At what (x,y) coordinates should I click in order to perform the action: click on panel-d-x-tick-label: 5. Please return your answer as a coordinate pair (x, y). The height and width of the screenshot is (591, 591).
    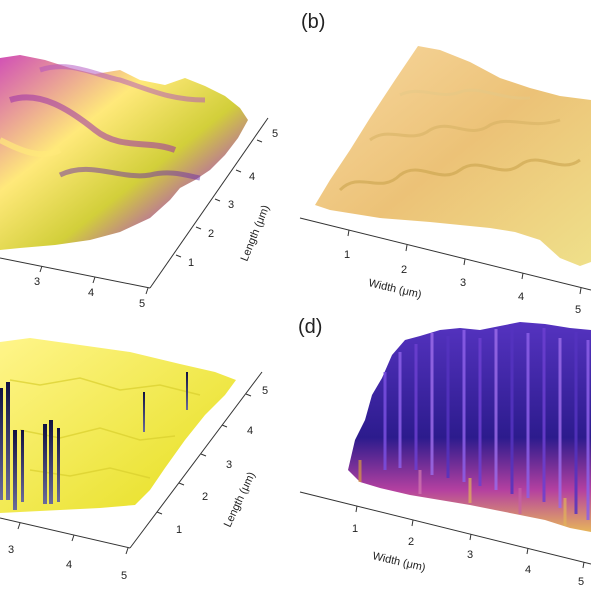
    Looking at the image, I should click on (581, 582).